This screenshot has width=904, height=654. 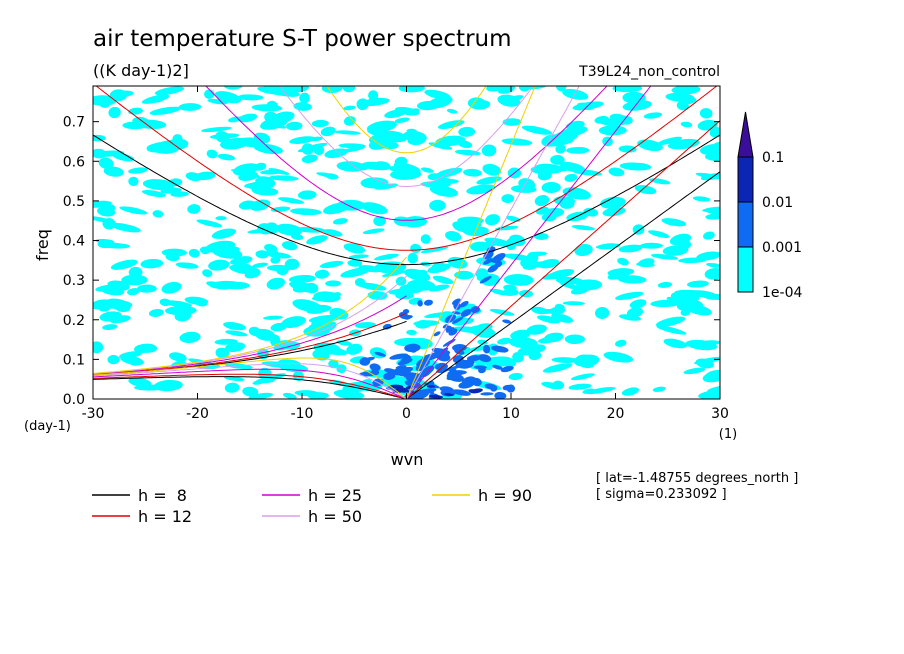 I want to click on y-tick-label: 0.0, so click(x=74, y=400).